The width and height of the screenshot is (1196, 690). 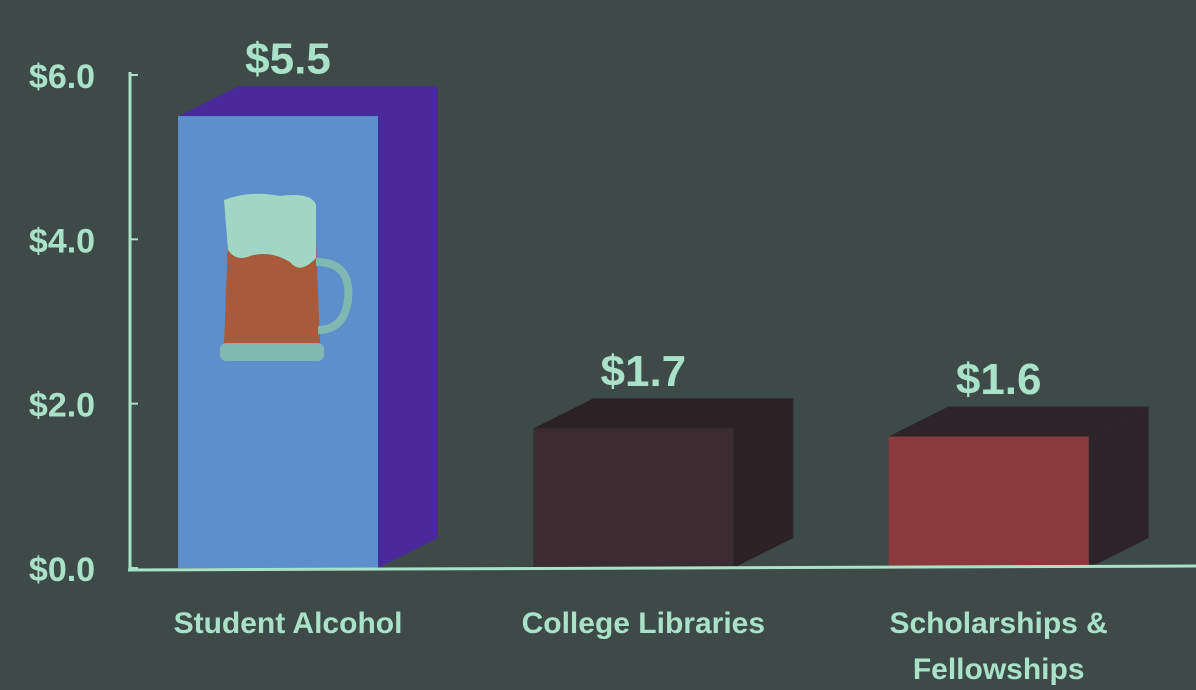 I want to click on y-tick-label: $4.0, so click(x=62, y=241).